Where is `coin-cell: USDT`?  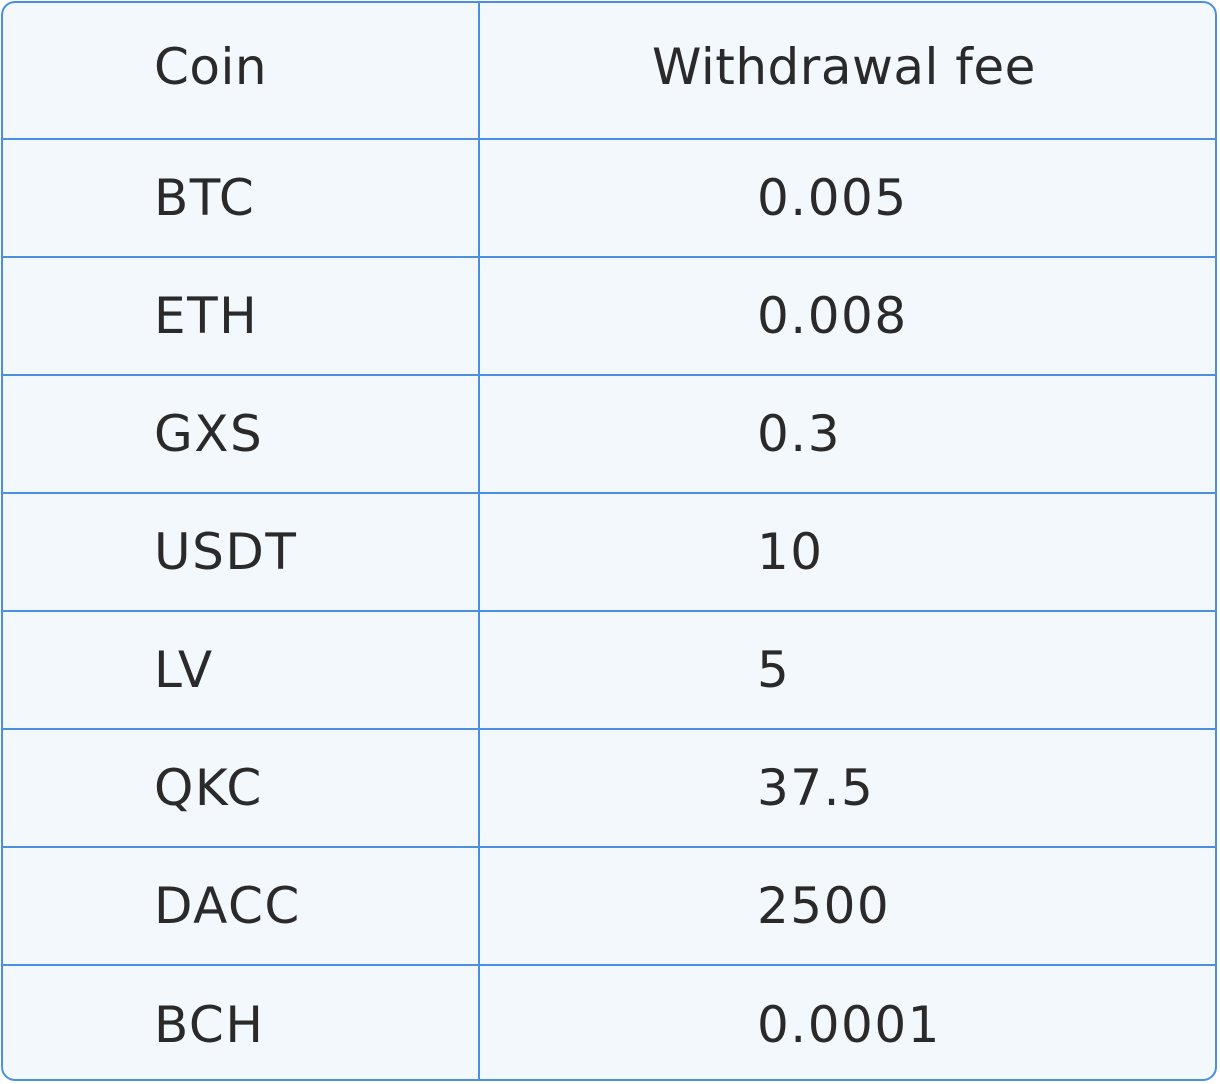 coin-cell: USDT is located at coordinates (241, 552).